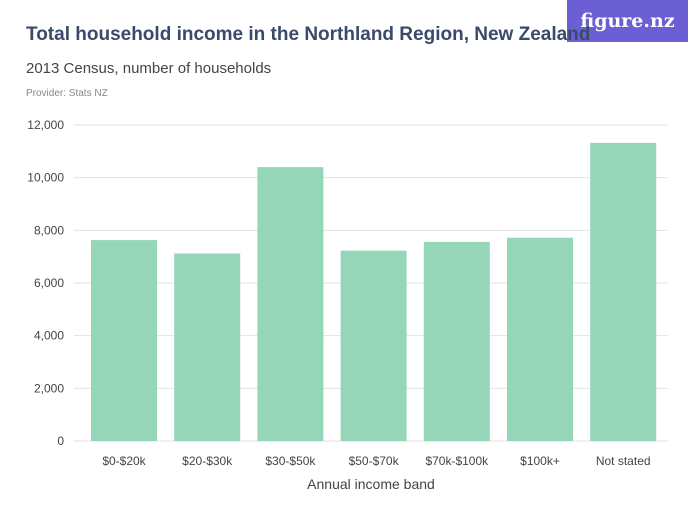 The height and width of the screenshot is (525, 700). Describe the element at coordinates (457, 461) in the screenshot. I see `x-tick-label: $70k-$100k` at that location.